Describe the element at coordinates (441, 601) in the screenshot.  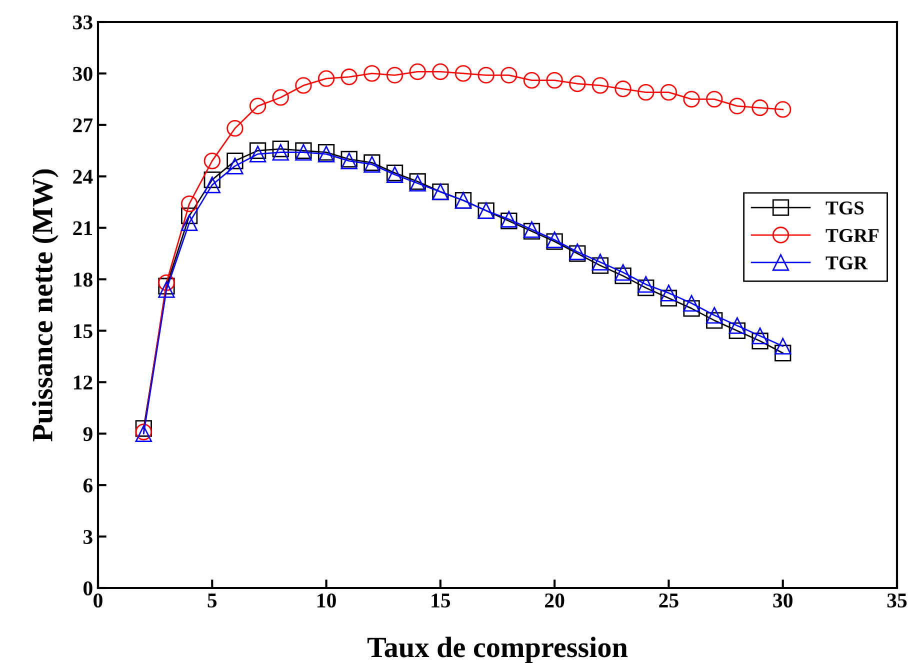
I see `x-tick-label: 15` at that location.